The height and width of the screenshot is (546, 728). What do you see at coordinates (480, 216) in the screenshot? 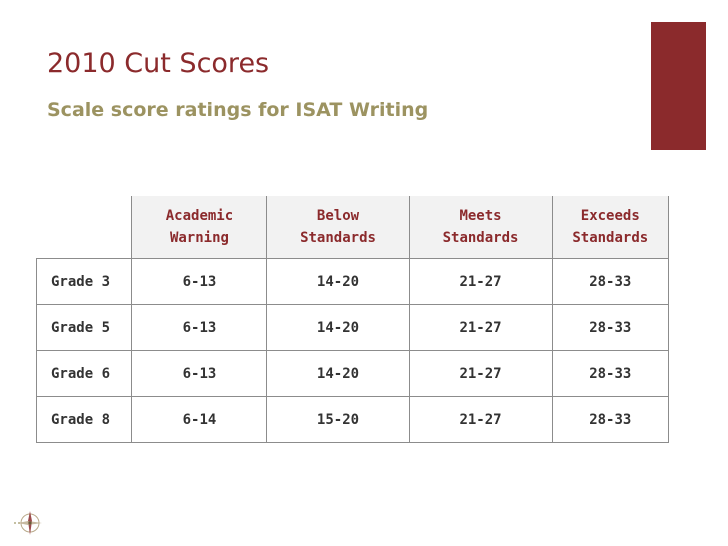
I see `header-label-line: Meets` at bounding box center [480, 216].